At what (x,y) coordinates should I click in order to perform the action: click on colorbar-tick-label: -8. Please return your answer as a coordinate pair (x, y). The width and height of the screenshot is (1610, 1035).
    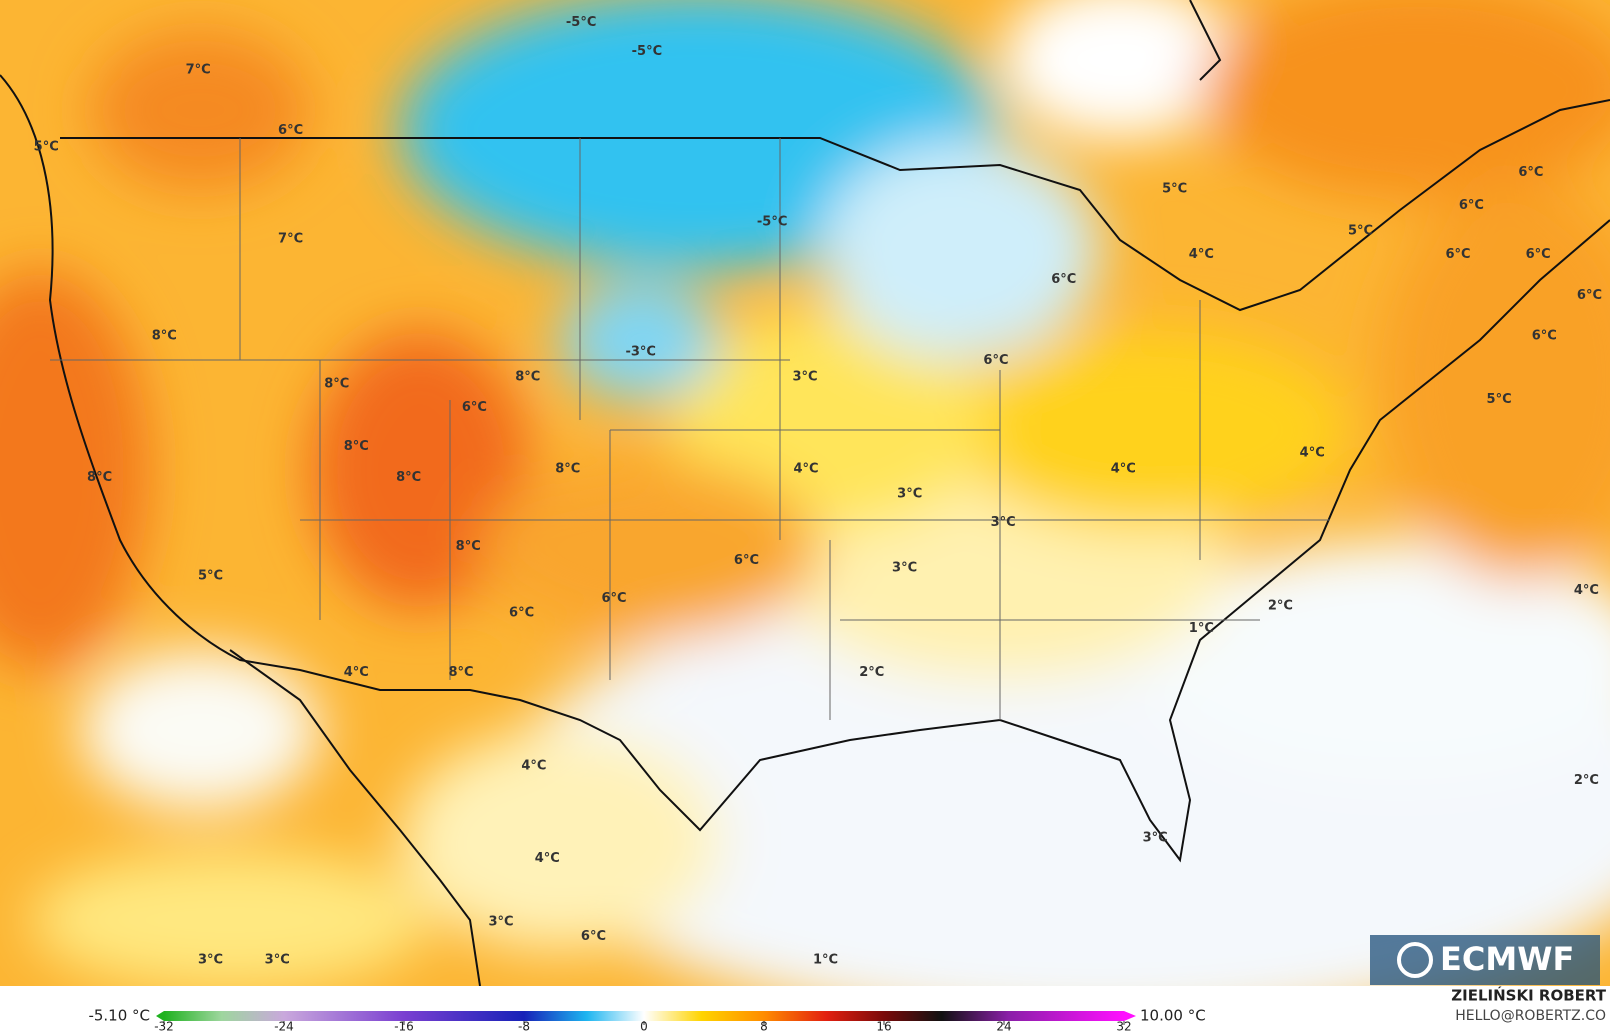
    Looking at the image, I should click on (524, 1027).